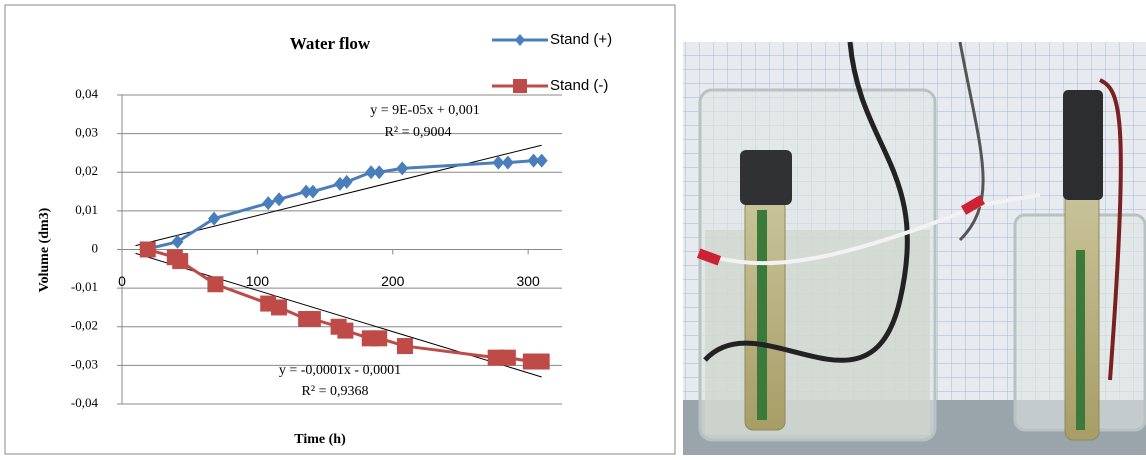 The height and width of the screenshot is (460, 1146). Describe the element at coordinates (581, 39) in the screenshot. I see `legend-label: Stand (+)` at that location.